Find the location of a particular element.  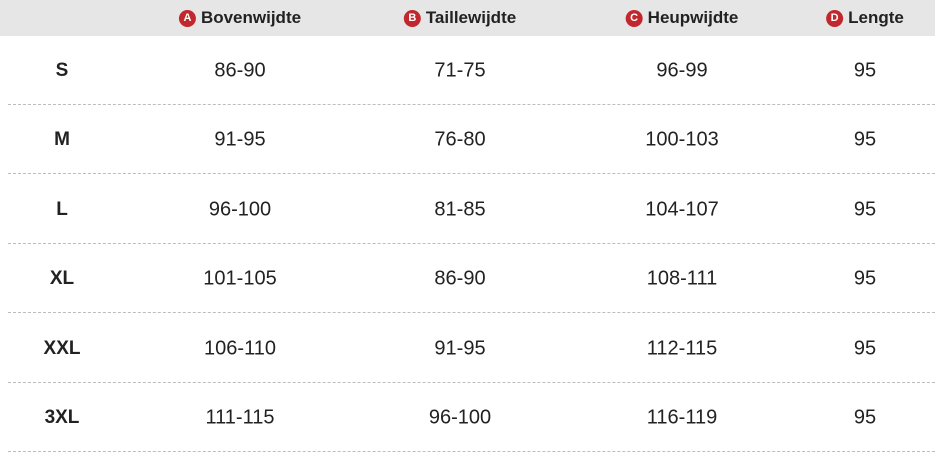

size-label: L is located at coordinates (62, 209).